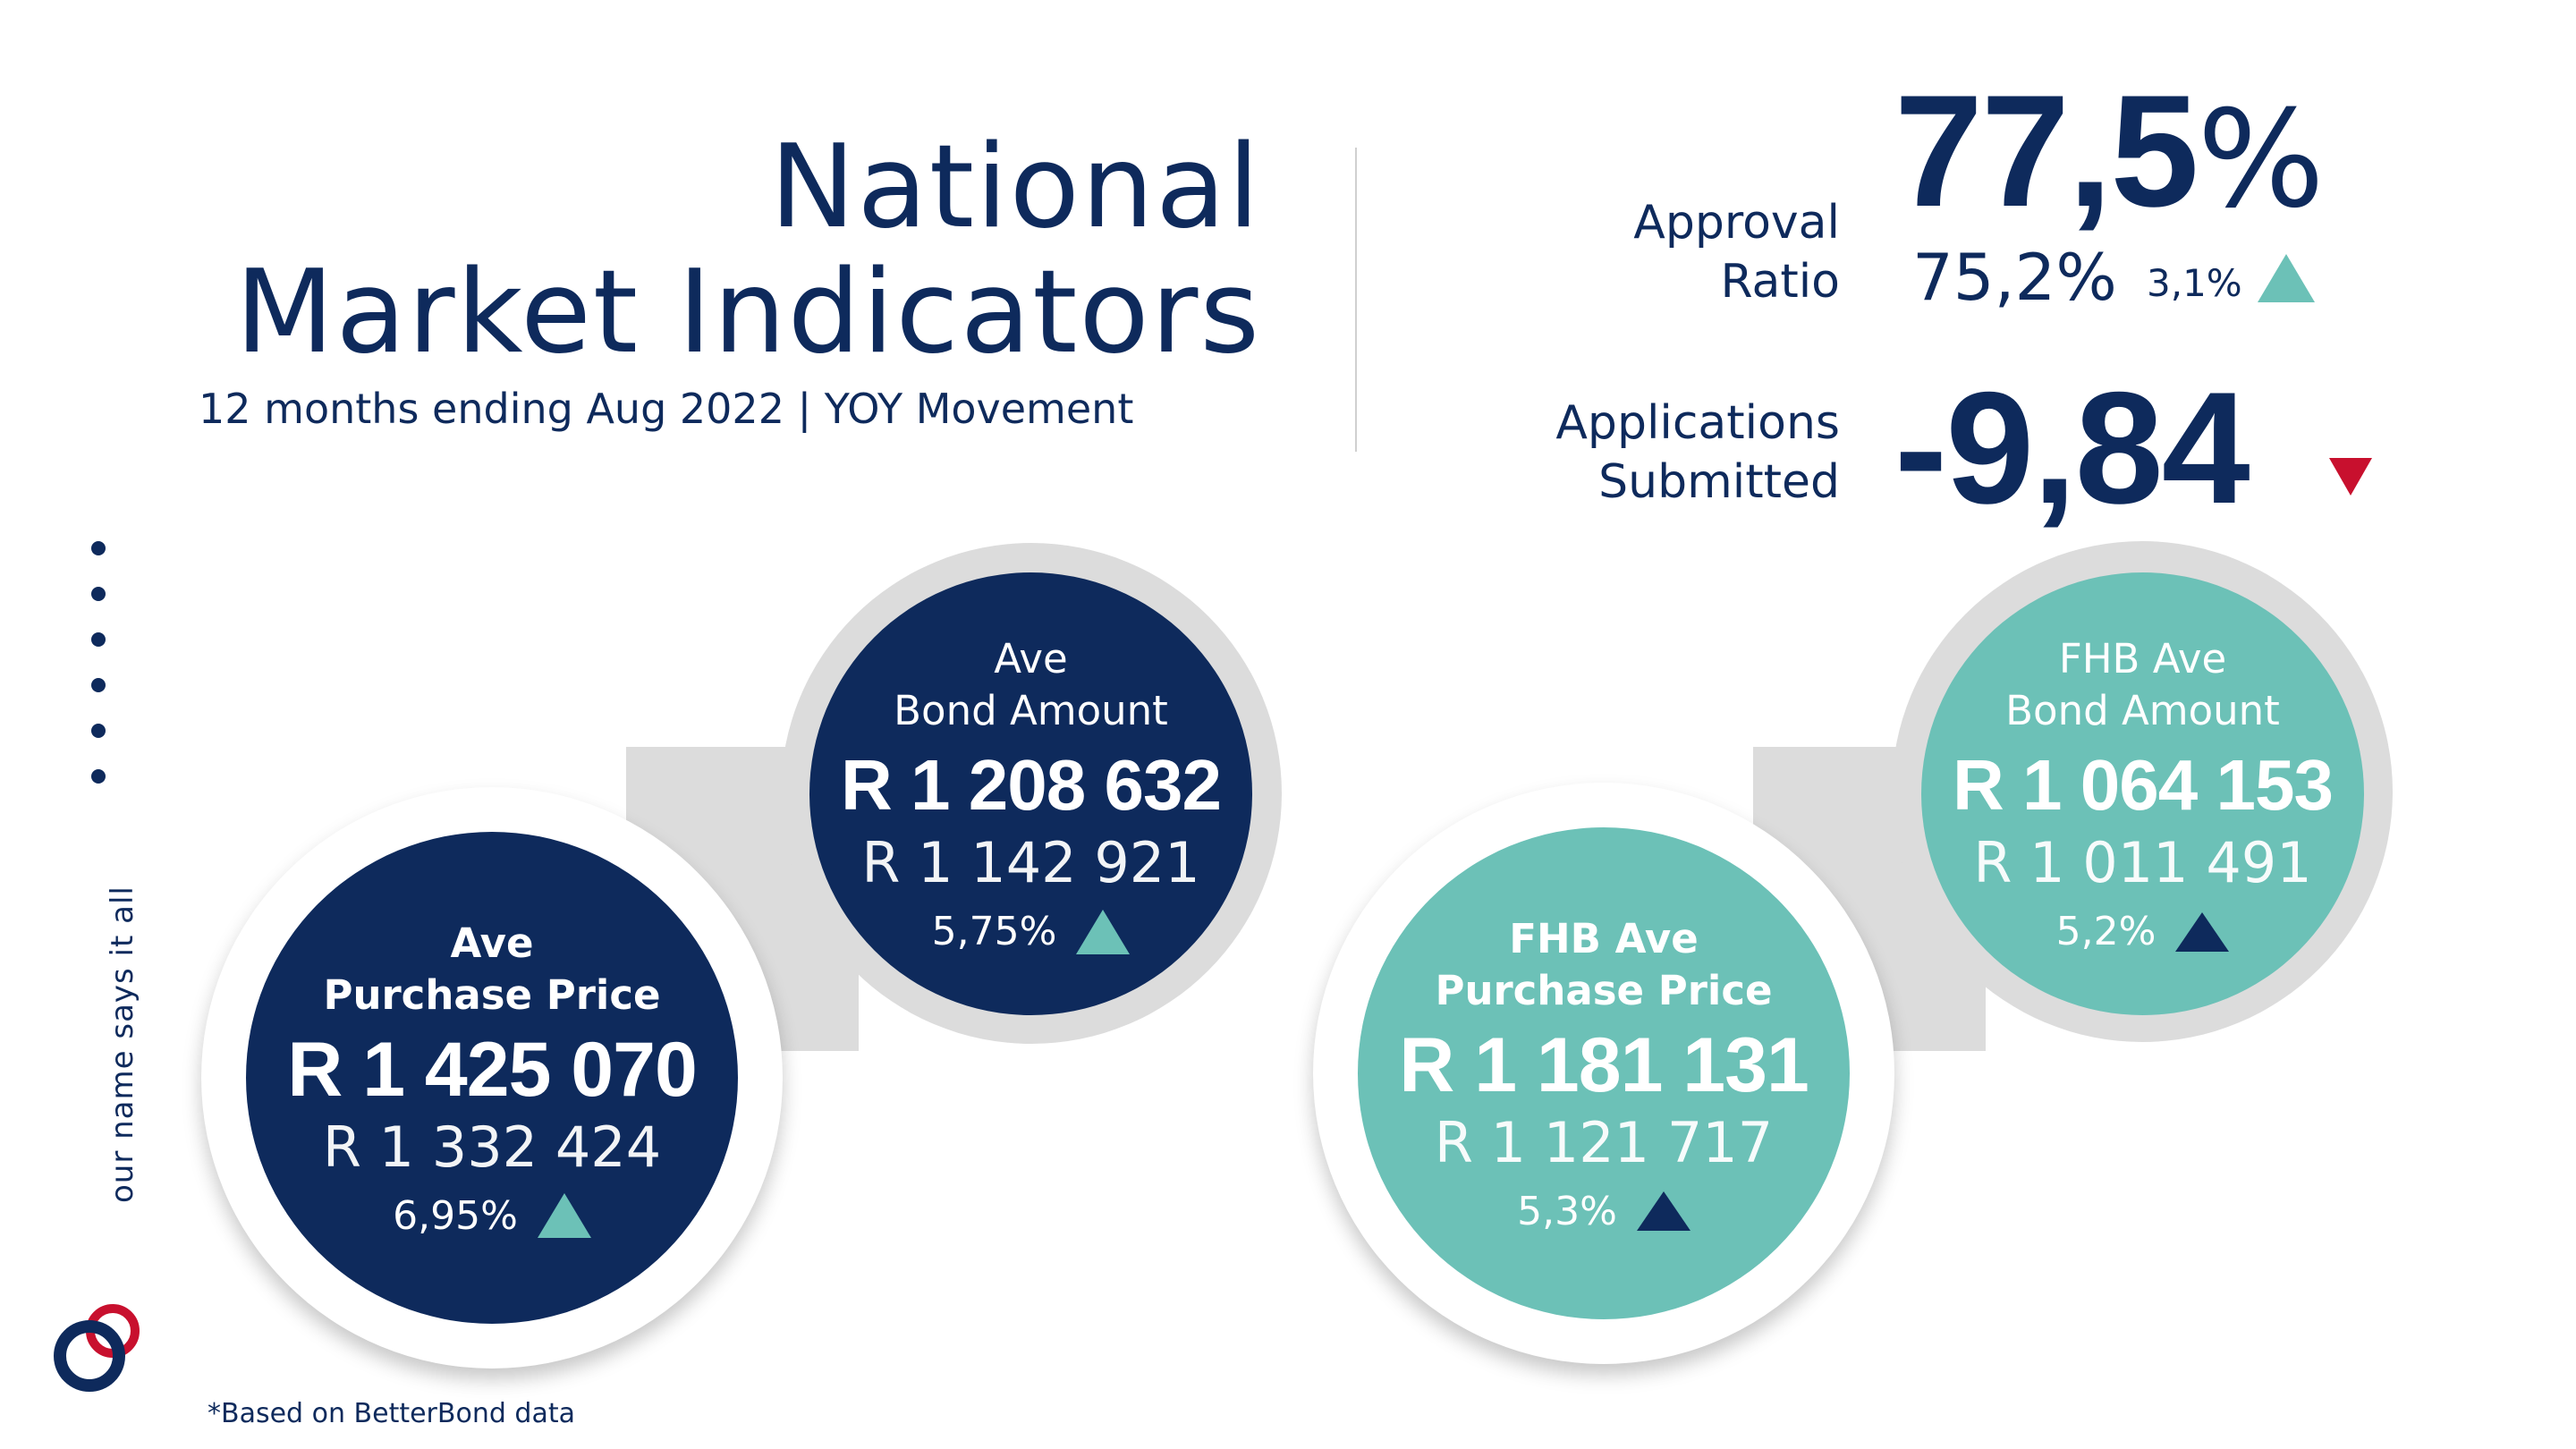 Image resolution: width=2576 pixels, height=1449 pixels. Describe the element at coordinates (2142, 862) in the screenshot. I see `fhb-bond-amount-previous: R 1 011 491` at that location.